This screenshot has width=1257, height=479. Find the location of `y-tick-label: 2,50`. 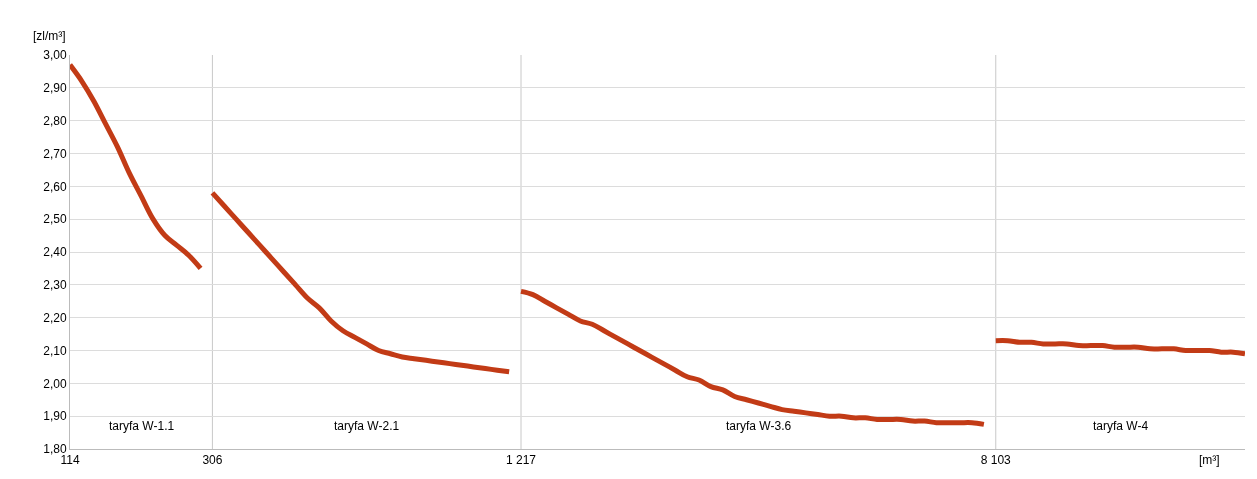

y-tick-label: 2,50 is located at coordinates (55, 219).